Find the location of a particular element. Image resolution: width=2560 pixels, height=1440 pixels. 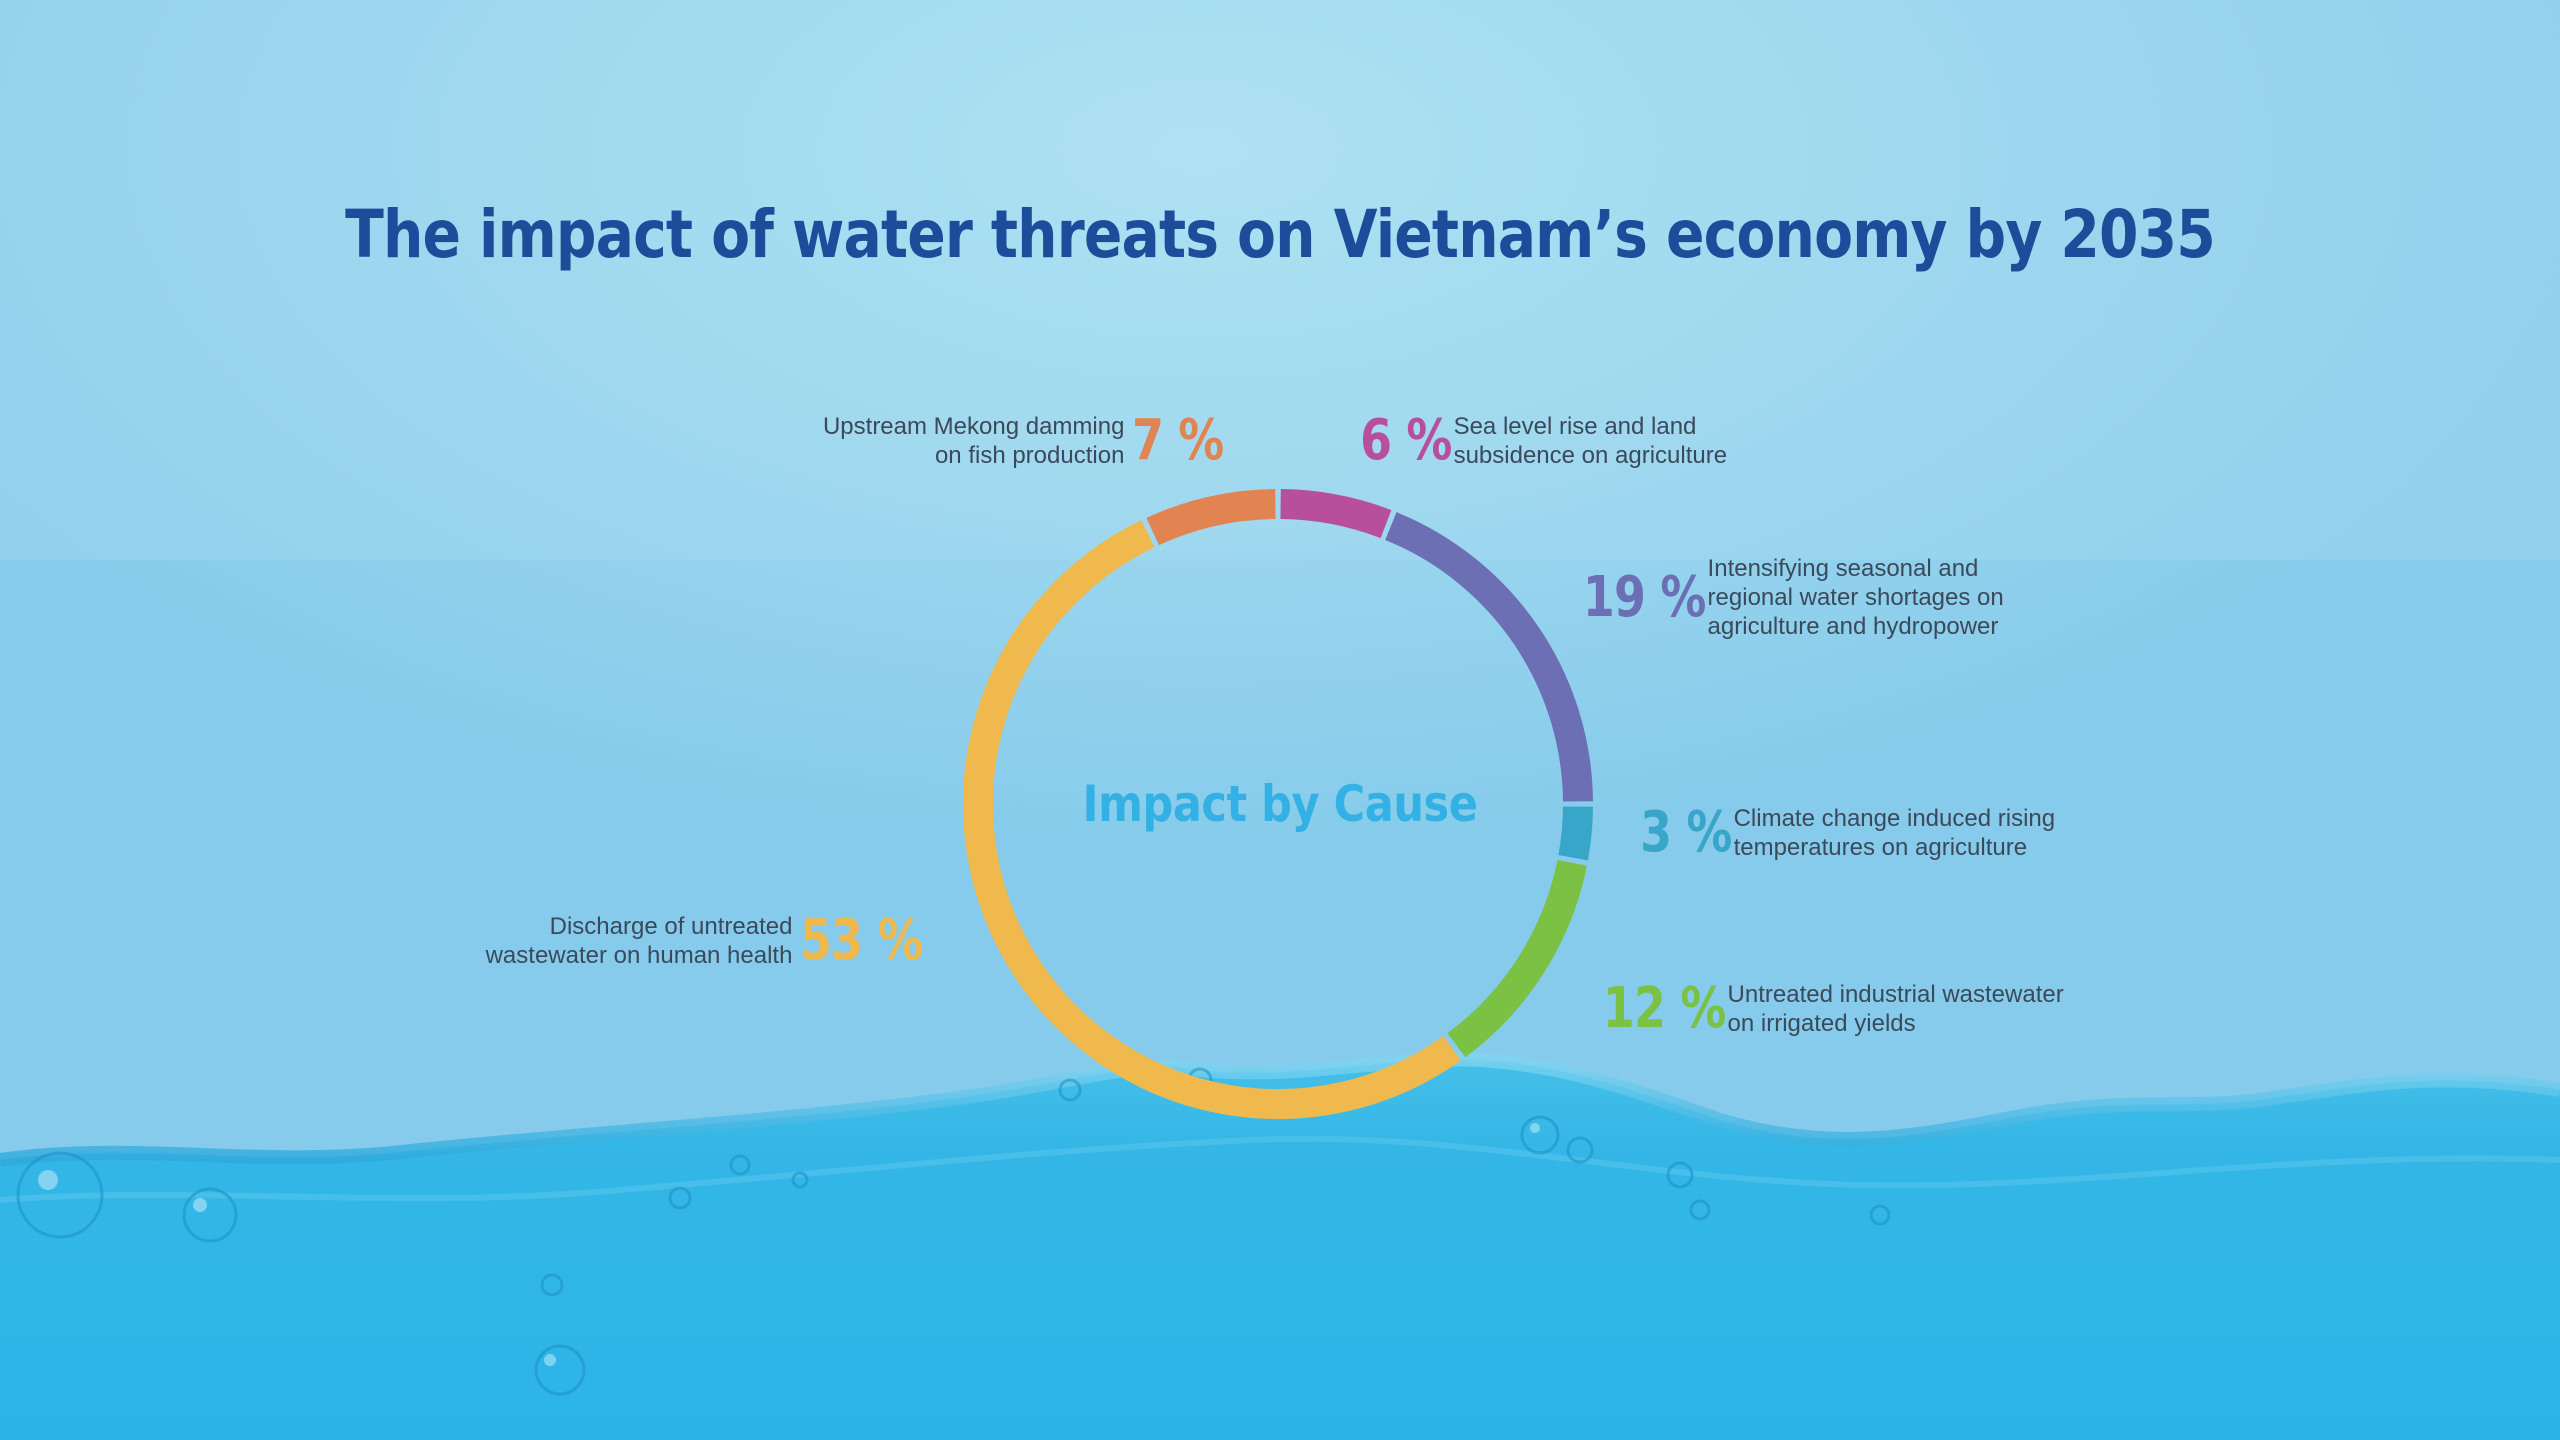

slice-label-line: Discharge of untreated is located at coordinates (671, 926).